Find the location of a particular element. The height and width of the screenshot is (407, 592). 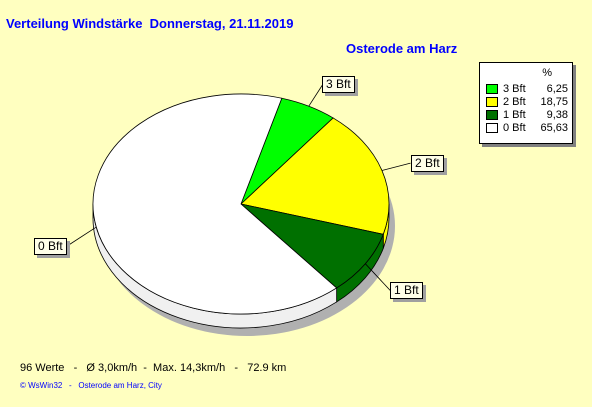

legend-header: % is located at coordinates (547, 73).